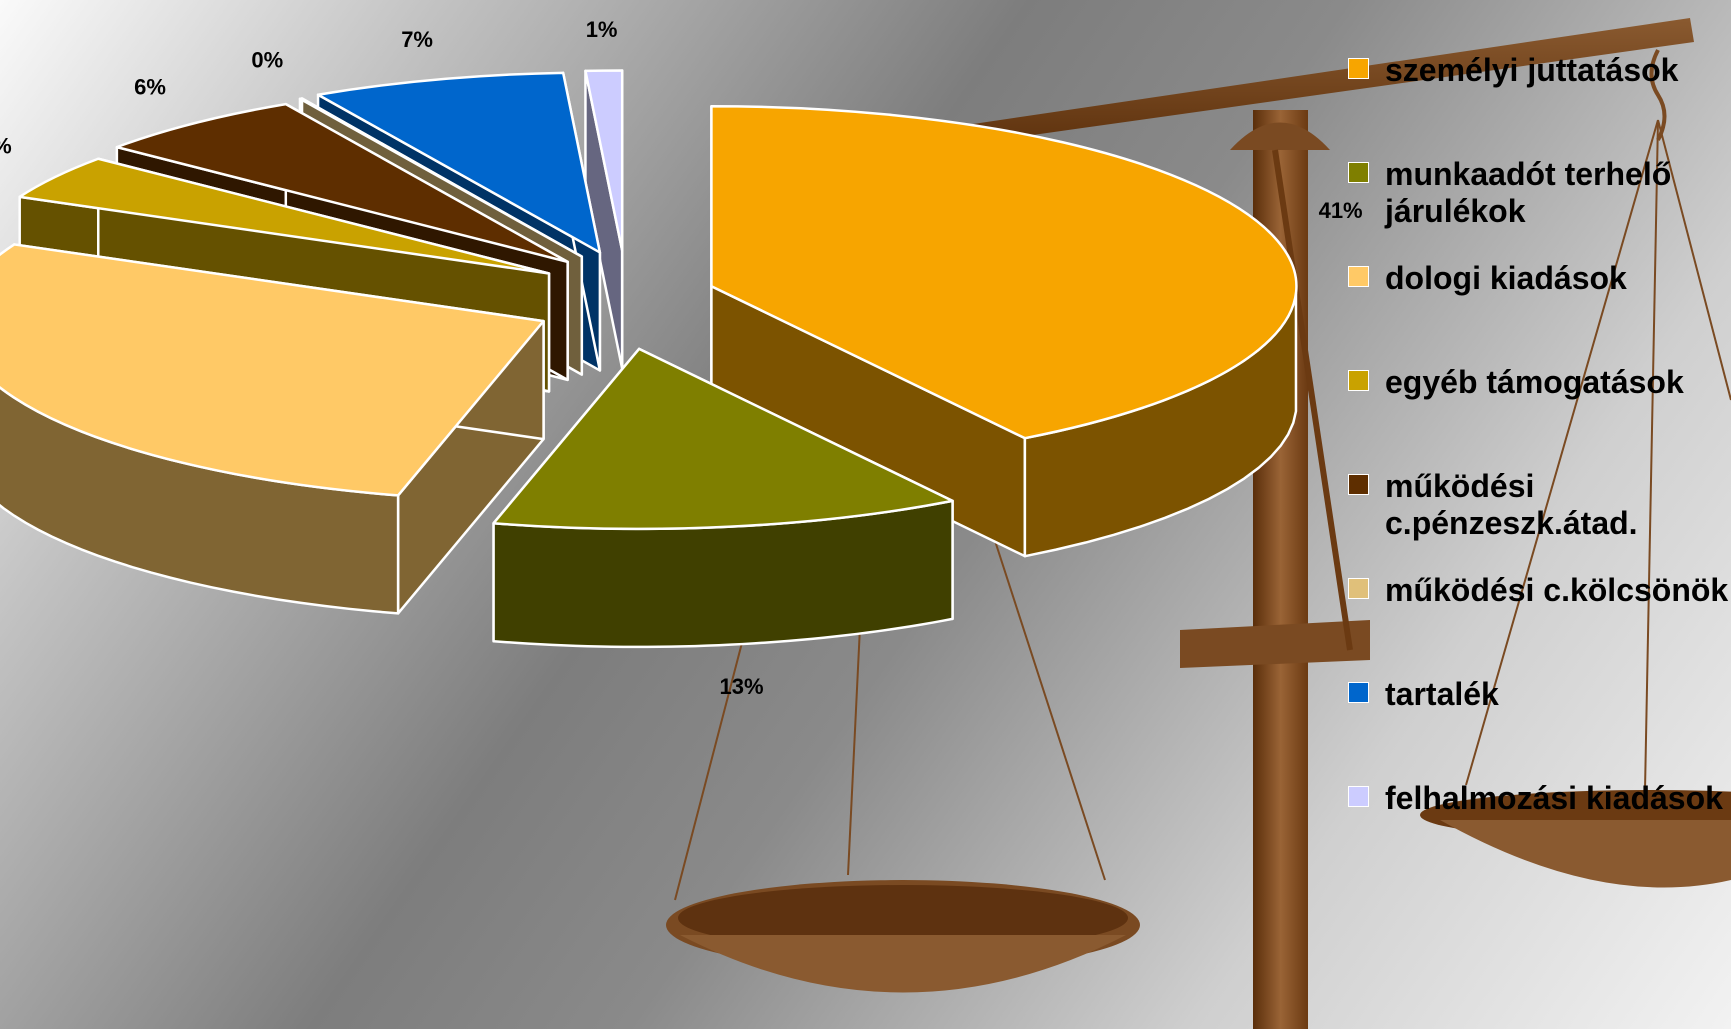 This screenshot has height=1029, width=1731. What do you see at coordinates (1341, 210) in the screenshot?
I see `pie-data-label: 41%` at bounding box center [1341, 210].